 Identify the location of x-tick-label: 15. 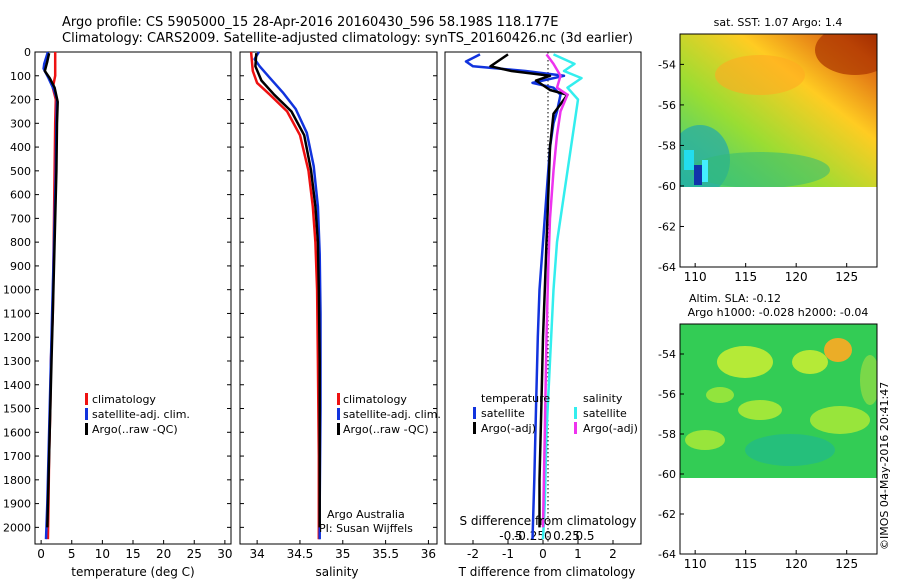
(132, 554).